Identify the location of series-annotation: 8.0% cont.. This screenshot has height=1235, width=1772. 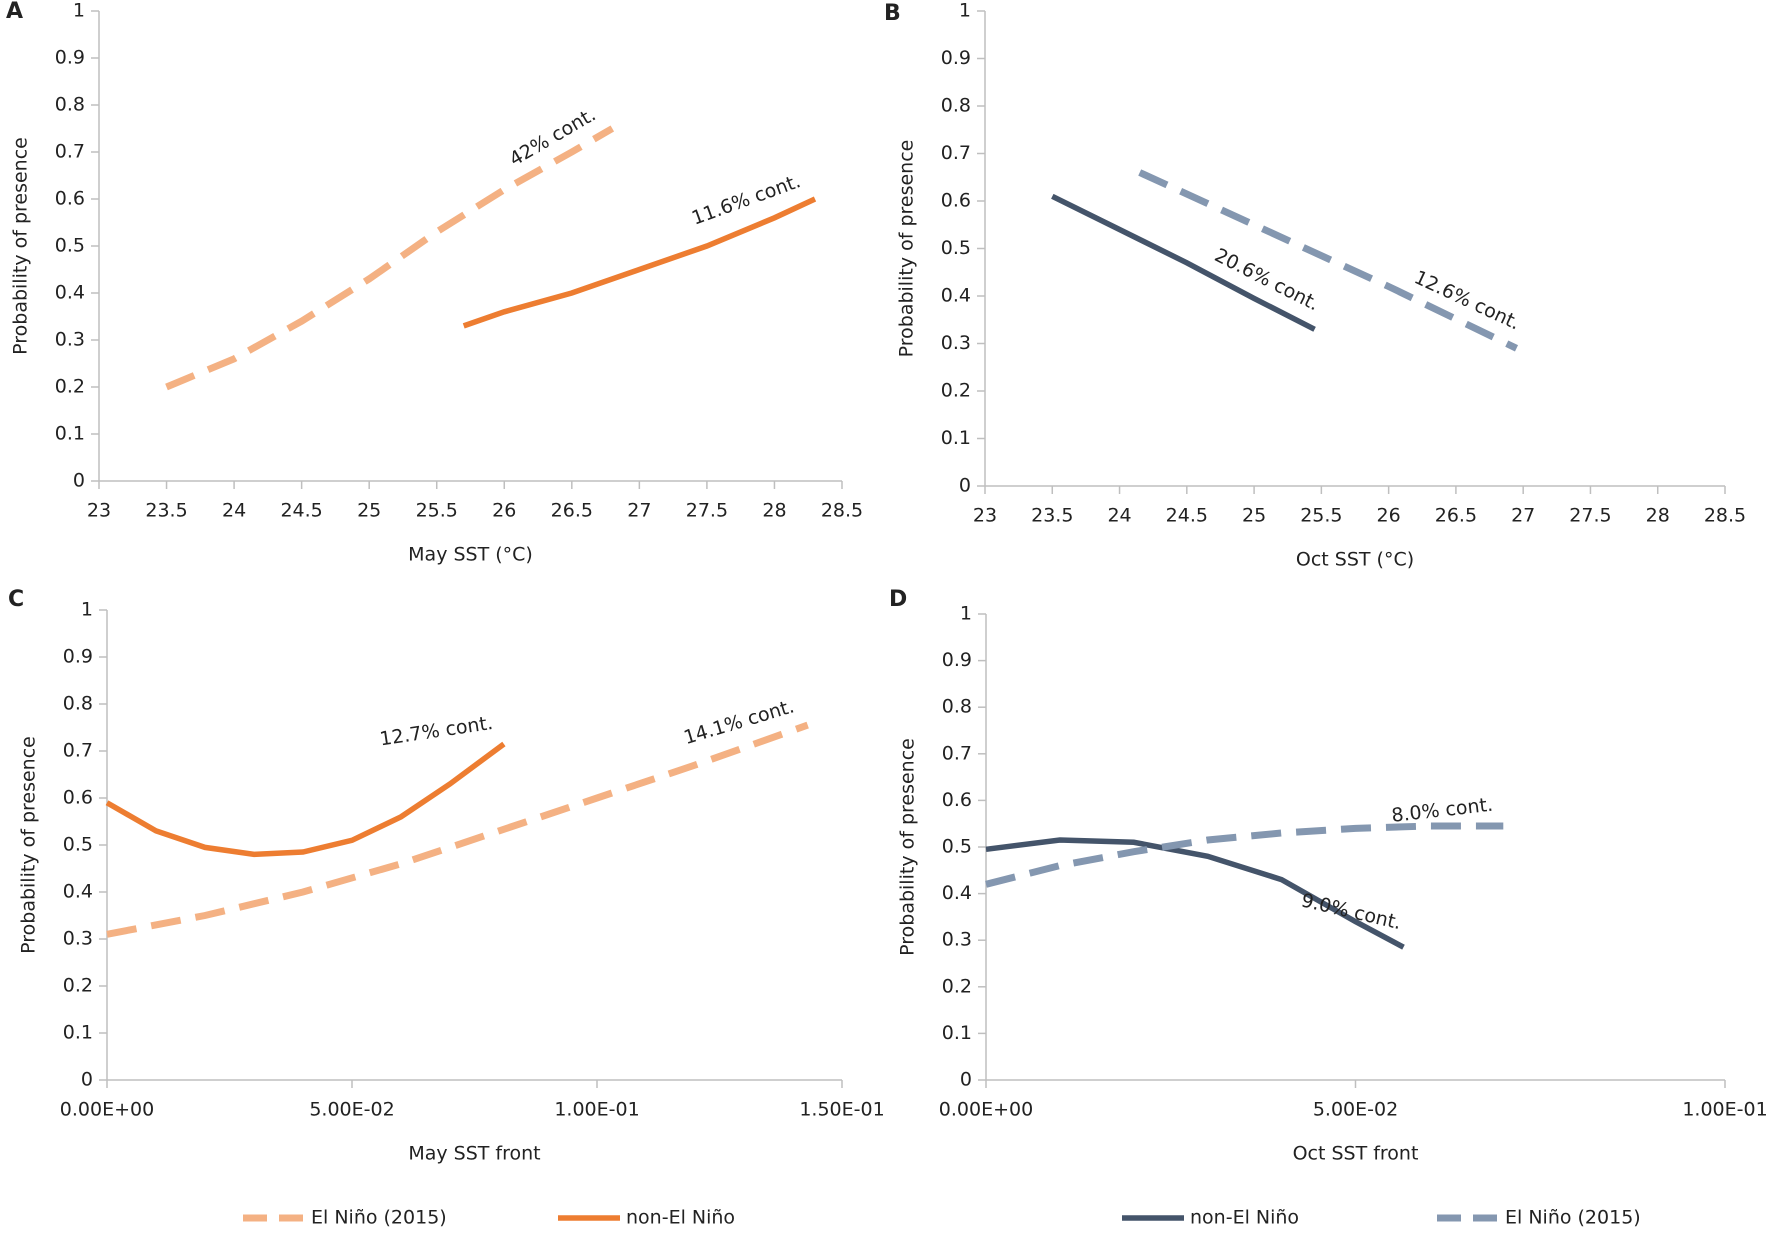
(1442, 810).